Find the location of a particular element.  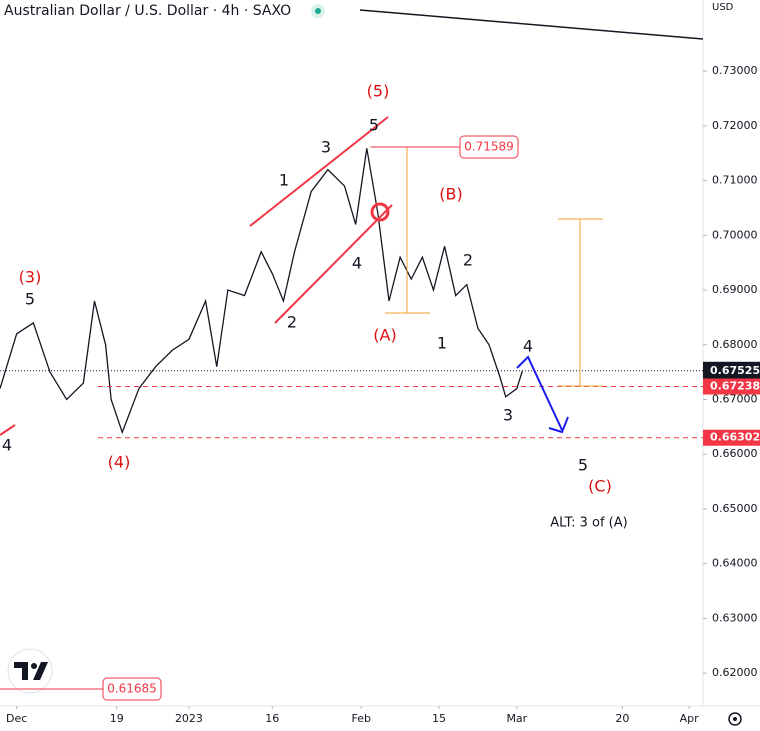

y-tick-label: 0.71000 is located at coordinates (735, 180).